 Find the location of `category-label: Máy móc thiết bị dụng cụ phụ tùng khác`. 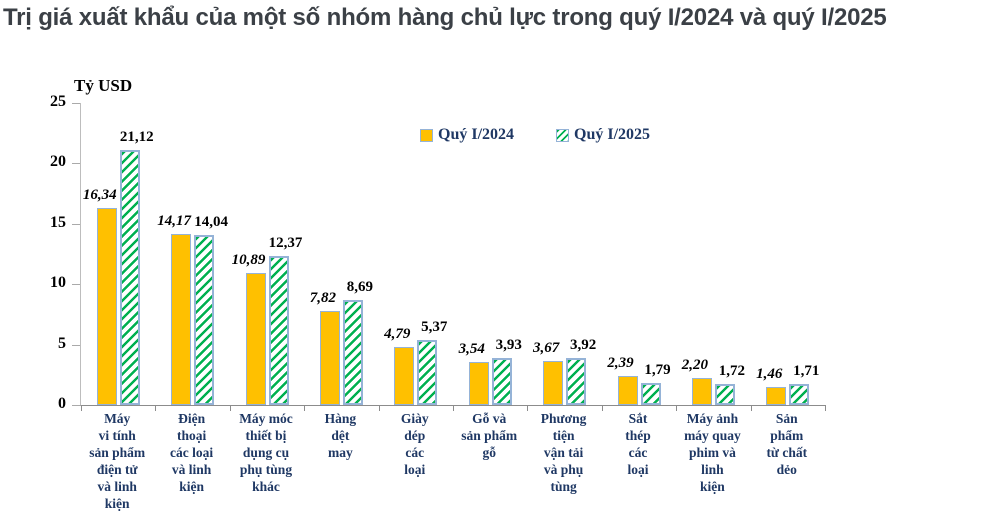

category-label: Máy móc thiết bị dụng cụ phụ tùng khác is located at coordinates (266, 452).